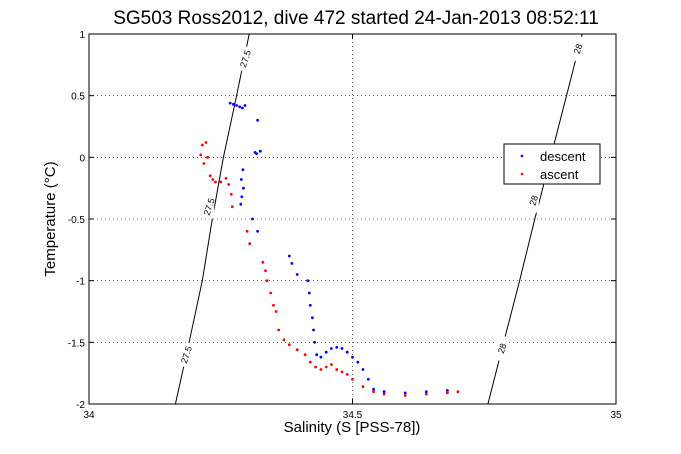 The image size is (681, 454). What do you see at coordinates (77, 343) in the screenshot?
I see `y-tick-label: -1.5` at bounding box center [77, 343].